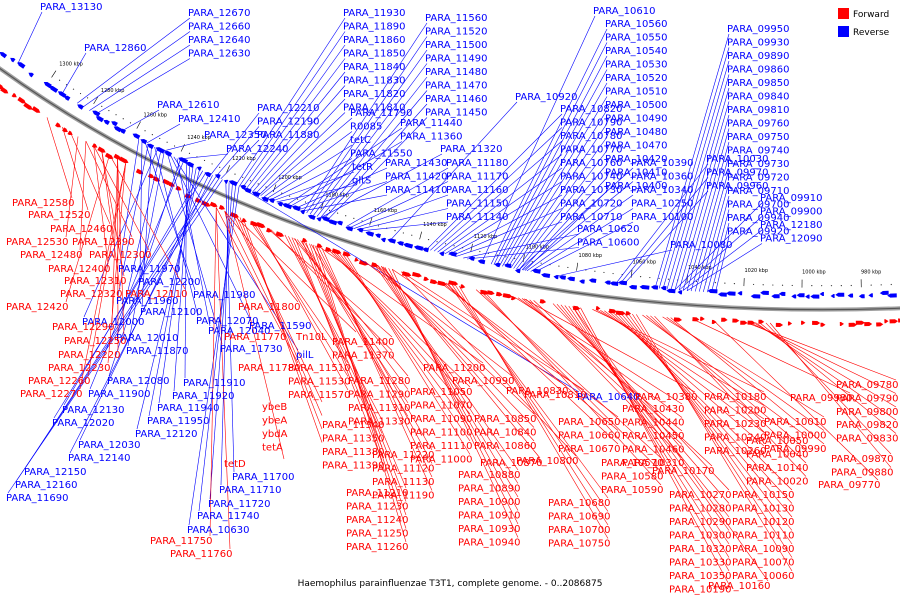  Describe the element at coordinates (737, 159) in the screenshot. I see `reverse-gene-label: PARA_10030` at that location.